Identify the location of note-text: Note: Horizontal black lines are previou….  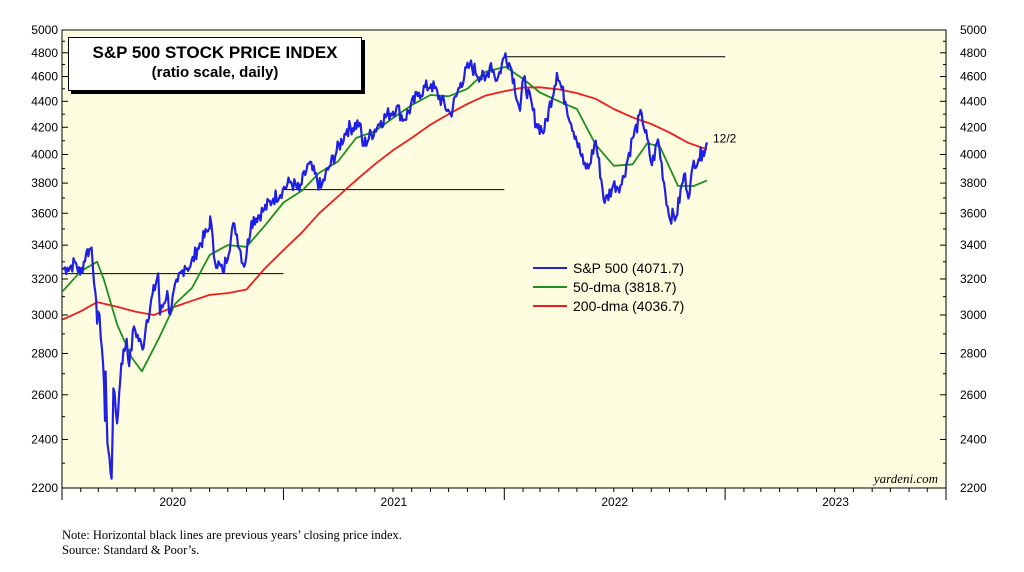
(232, 535).